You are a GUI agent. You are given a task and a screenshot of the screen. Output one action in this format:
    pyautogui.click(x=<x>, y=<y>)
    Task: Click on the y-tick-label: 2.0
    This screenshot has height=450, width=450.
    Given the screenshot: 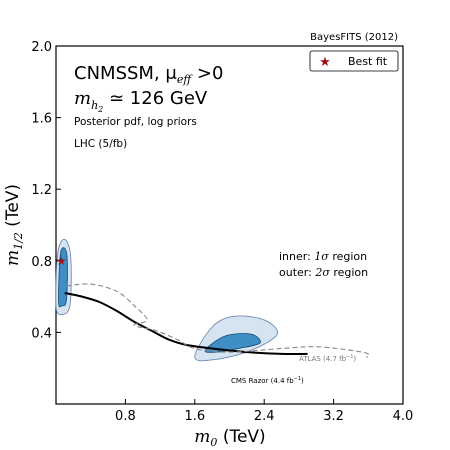 What is the action you would take?
    pyautogui.click(x=41, y=47)
    